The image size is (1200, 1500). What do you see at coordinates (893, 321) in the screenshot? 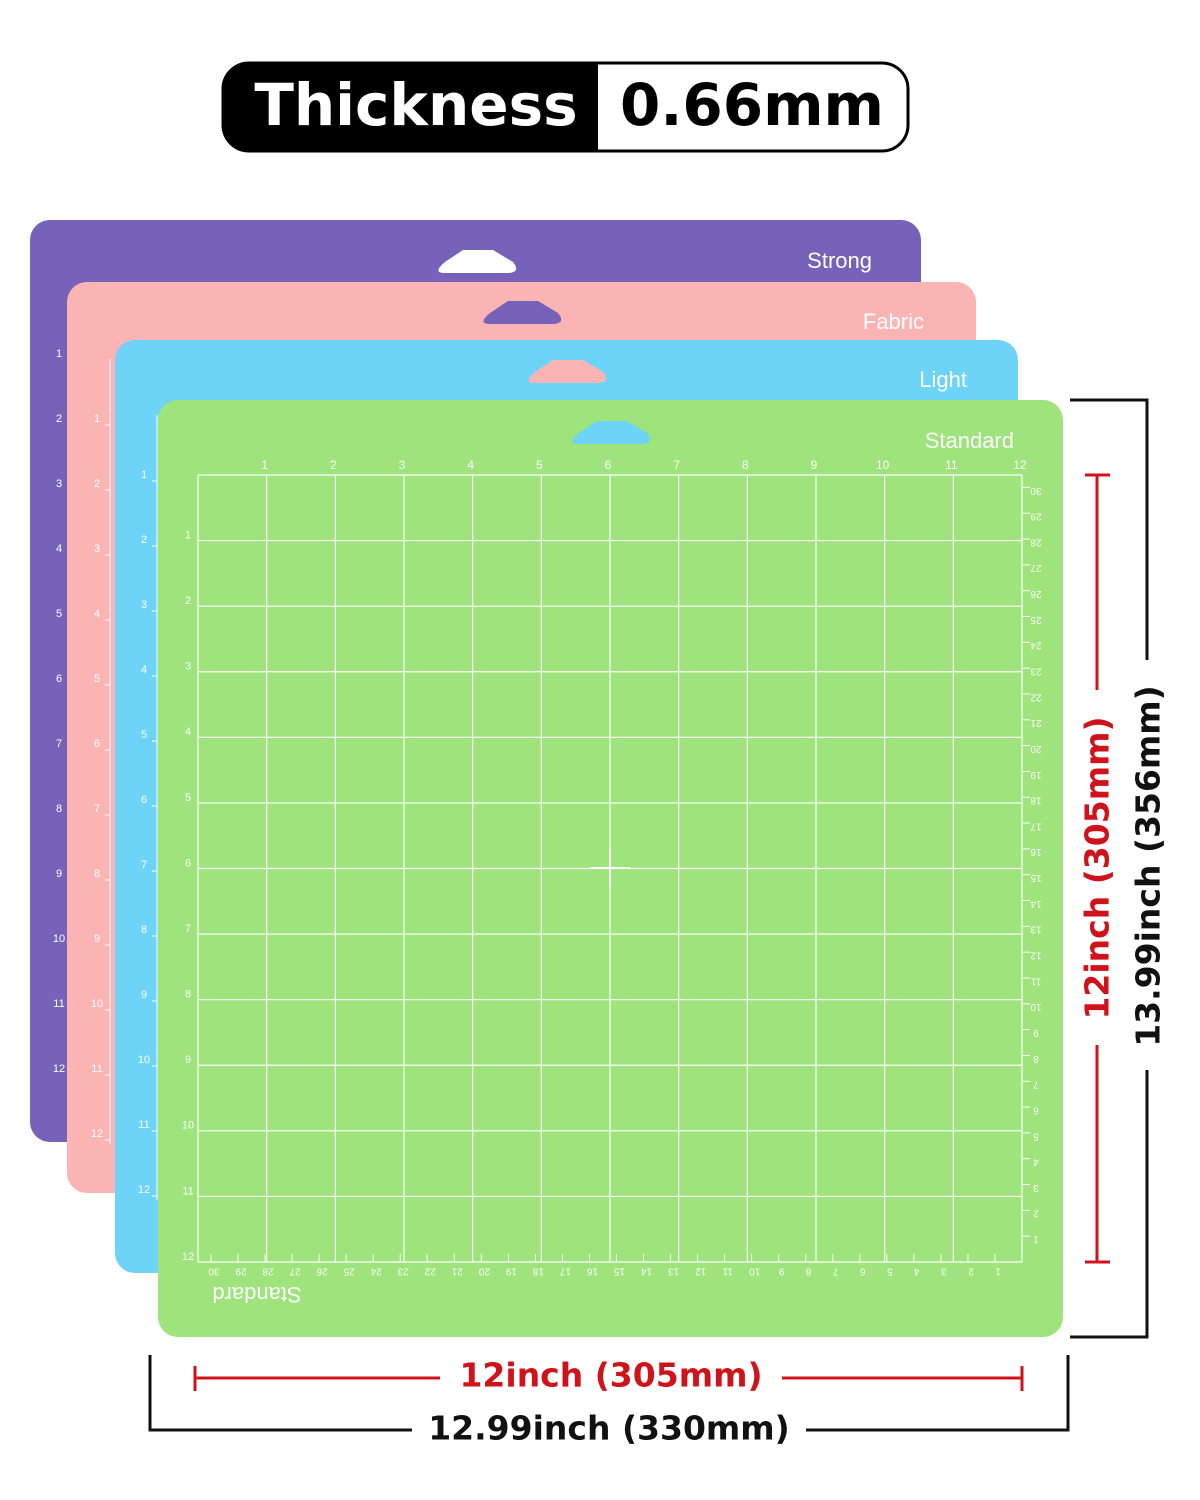
I see `mat-label: Fabric` at bounding box center [893, 321].